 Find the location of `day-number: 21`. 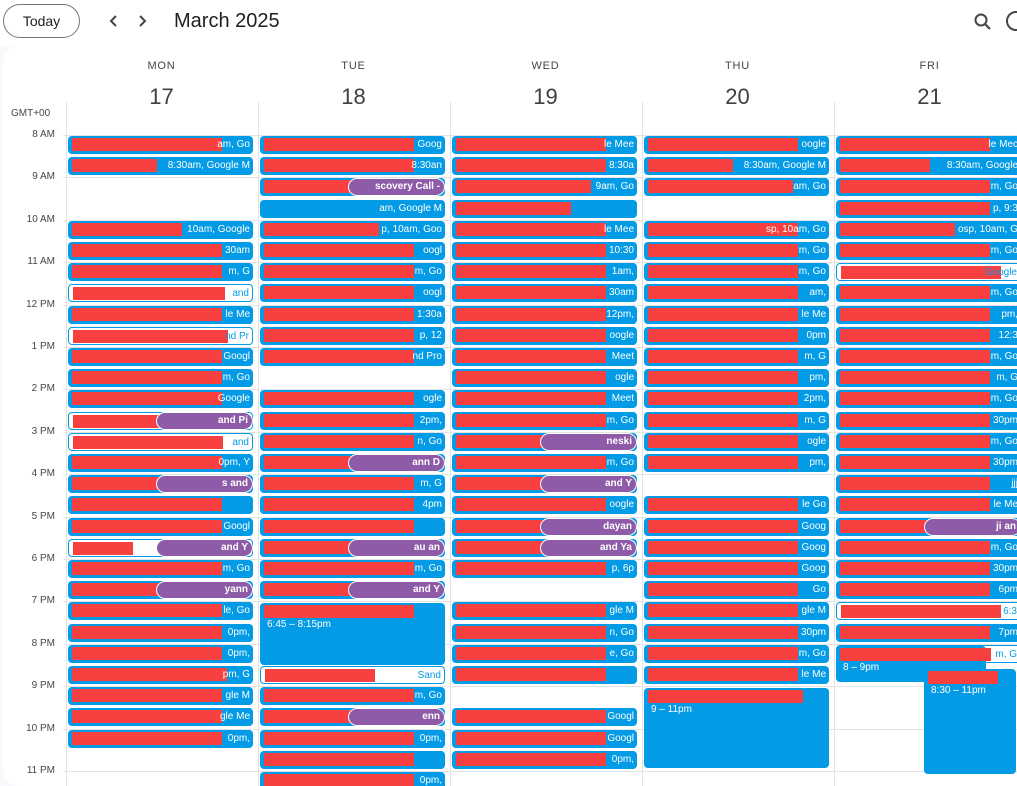

day-number: 21 is located at coordinates (929, 96).